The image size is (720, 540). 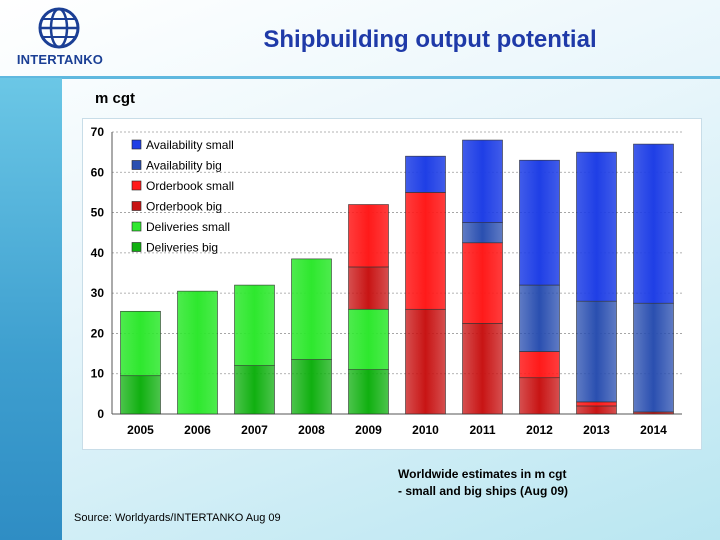 I want to click on x-tick-label: 2010, so click(x=425, y=430).